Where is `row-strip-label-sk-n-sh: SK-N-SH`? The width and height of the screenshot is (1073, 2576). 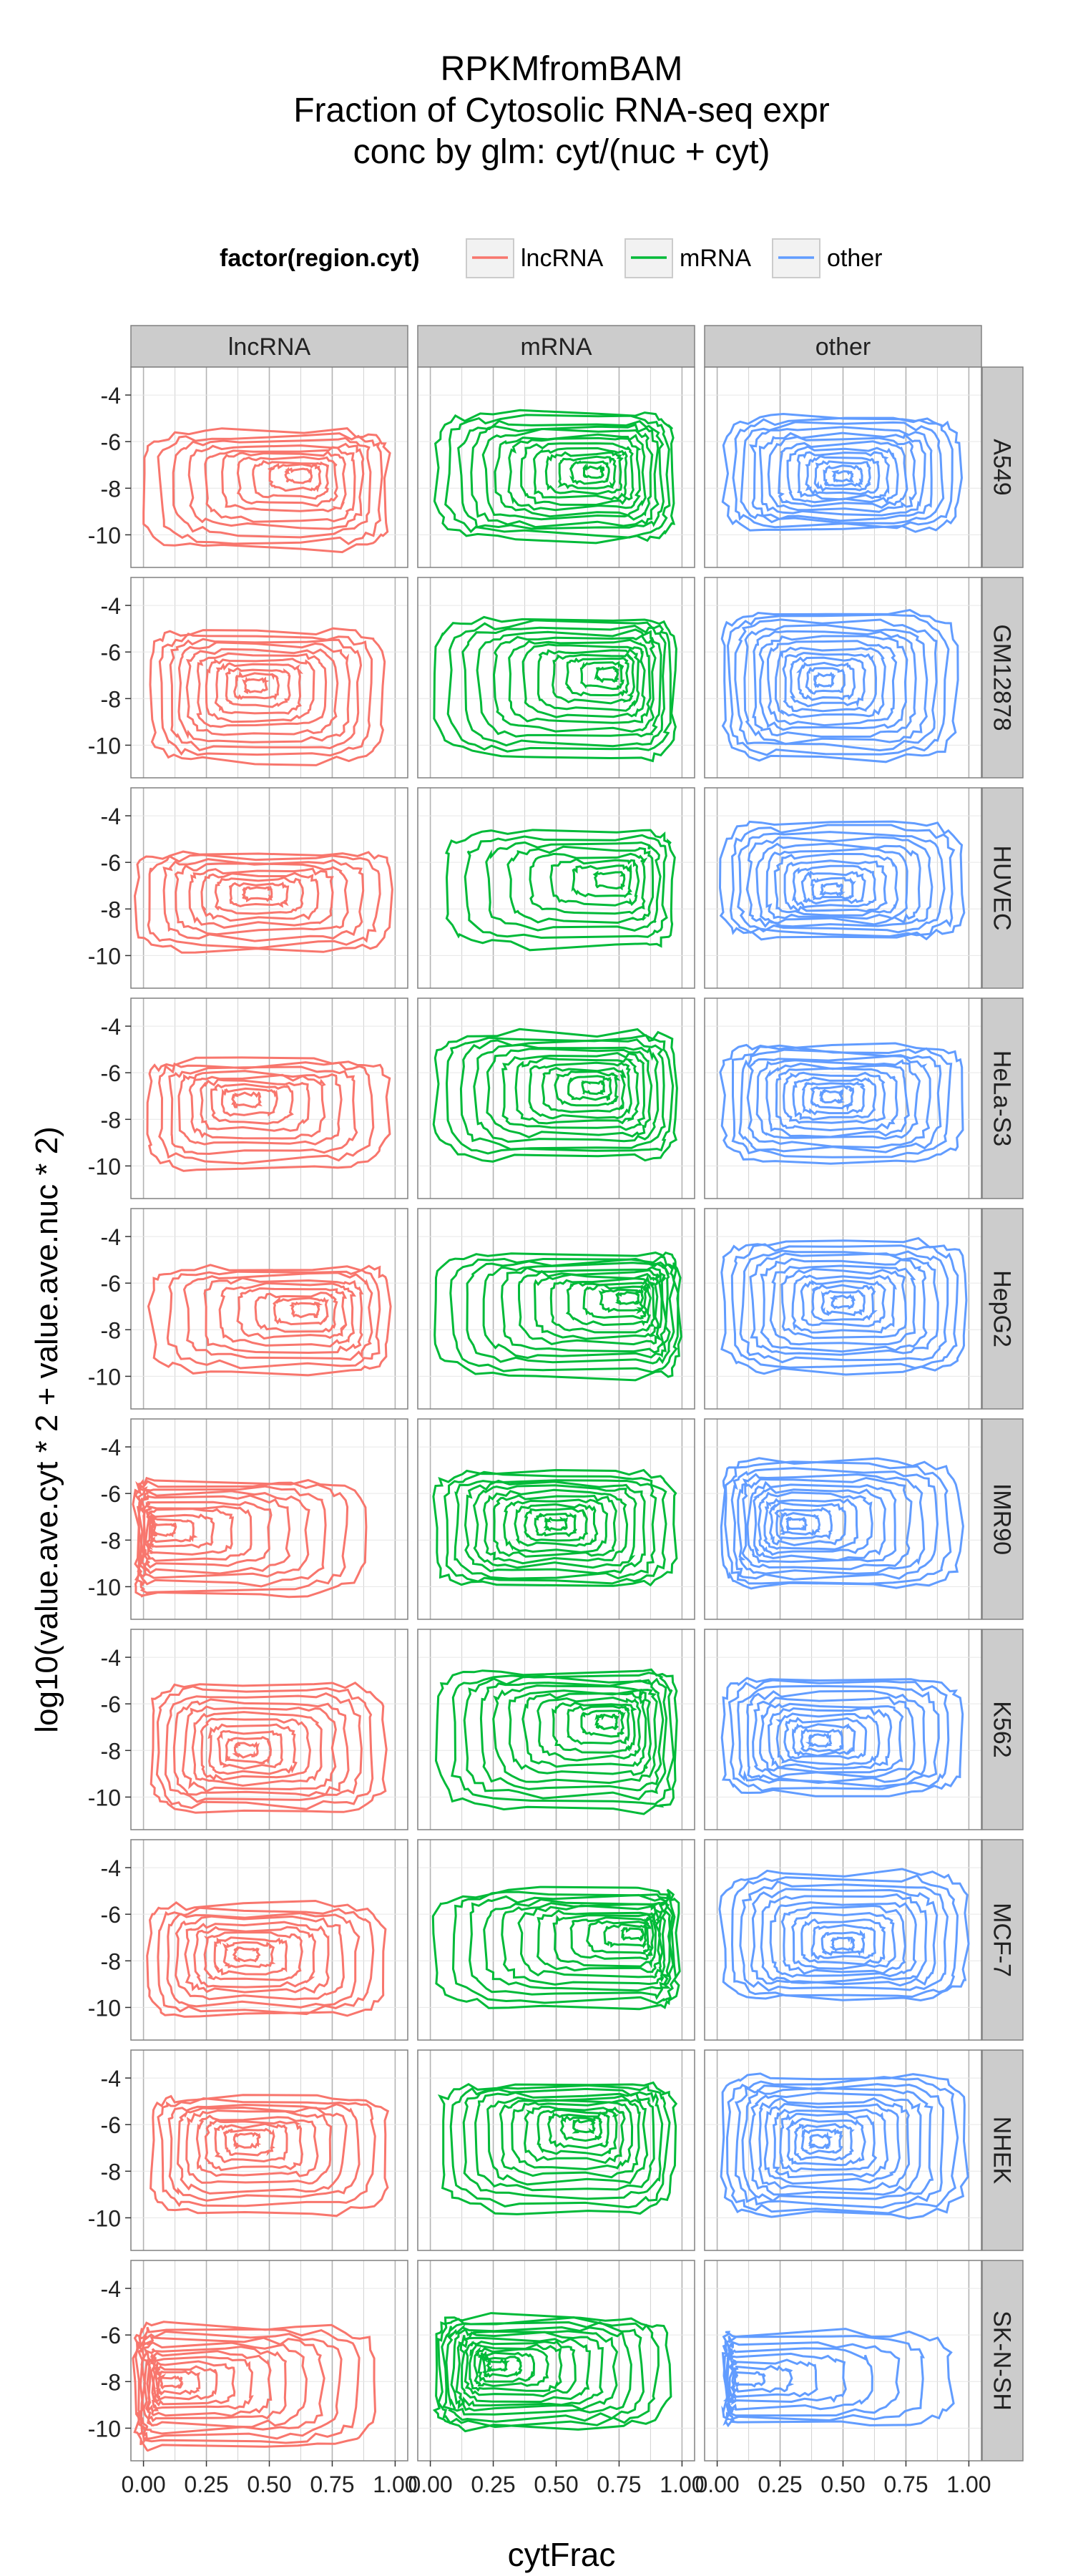 row-strip-label-sk-n-sh: SK-N-SH is located at coordinates (1003, 2361).